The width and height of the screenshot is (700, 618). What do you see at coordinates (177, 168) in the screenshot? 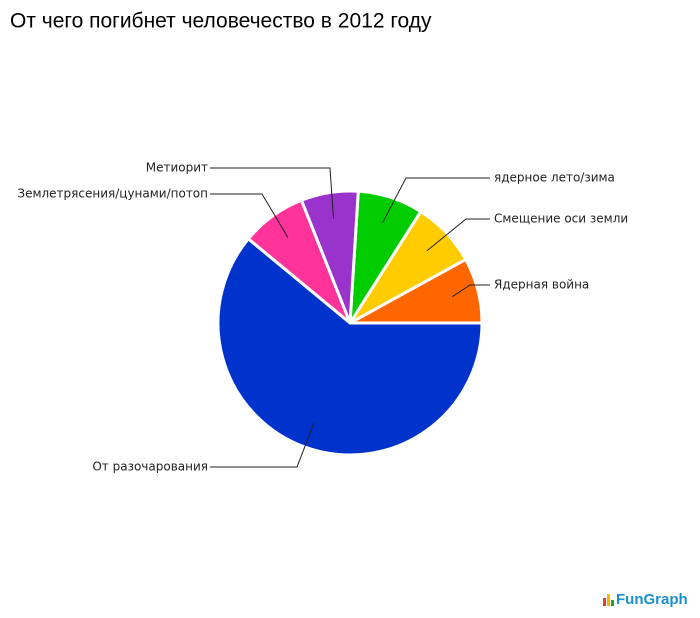
I see `slice-label: Метиорит` at bounding box center [177, 168].